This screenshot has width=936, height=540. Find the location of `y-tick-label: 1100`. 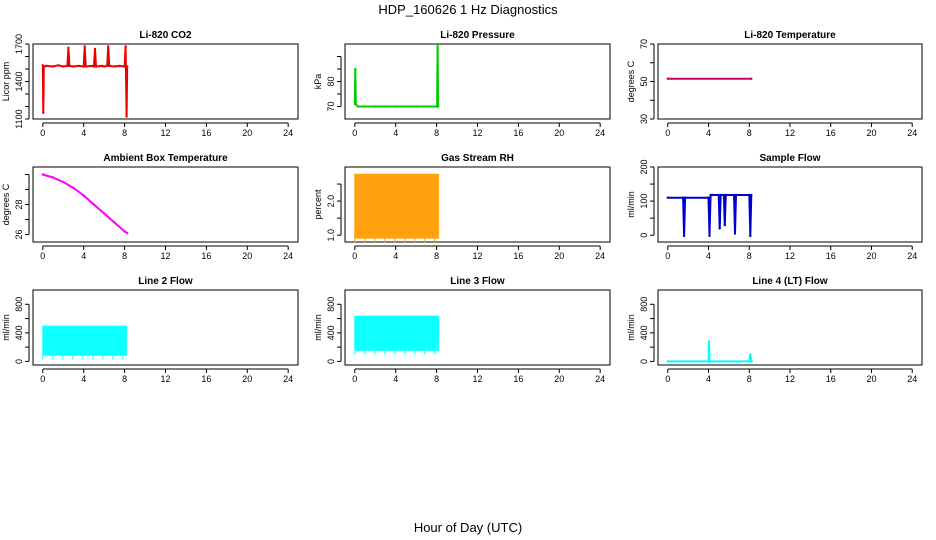

y-tick-label: 1100 is located at coordinates (19, 118).